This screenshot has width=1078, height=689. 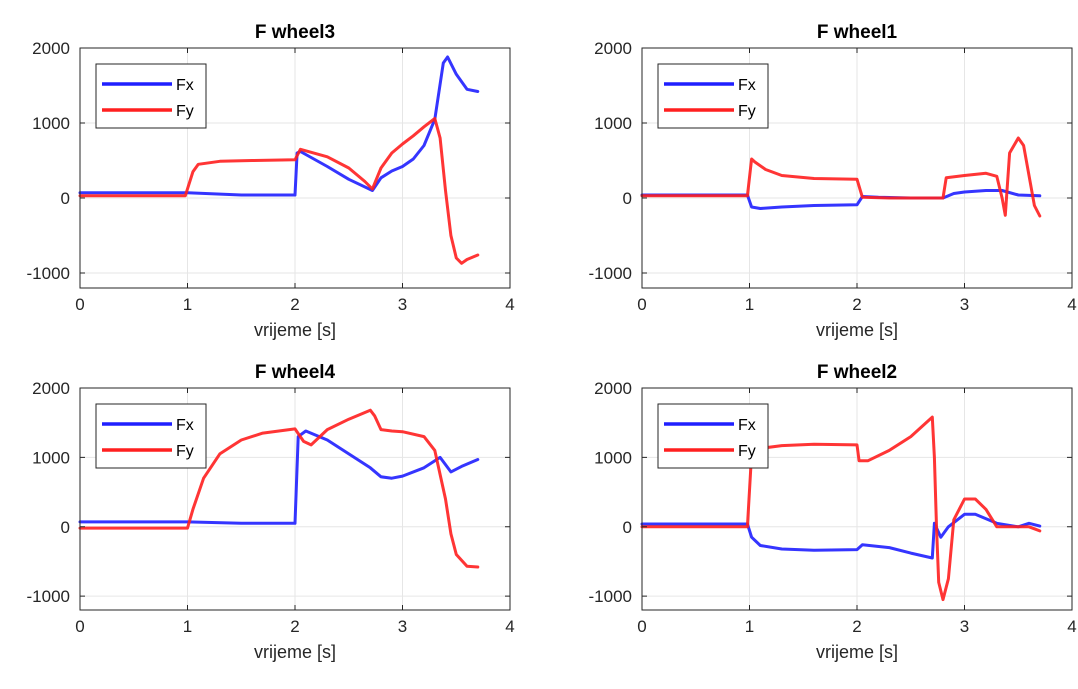 I want to click on chart-title: F wheel1, so click(x=857, y=32).